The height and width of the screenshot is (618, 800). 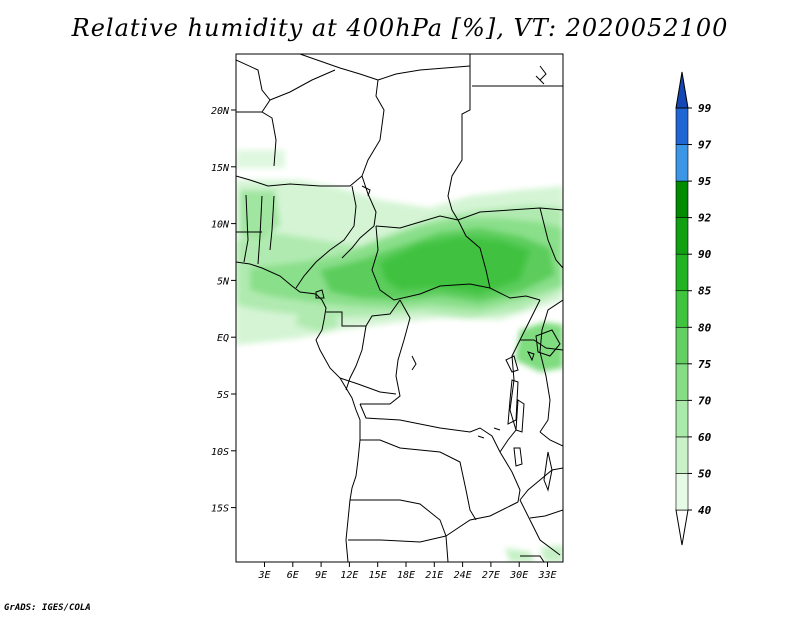 What do you see at coordinates (406, 575) in the screenshot?
I see `lon-tick-label: 18E` at bounding box center [406, 575].